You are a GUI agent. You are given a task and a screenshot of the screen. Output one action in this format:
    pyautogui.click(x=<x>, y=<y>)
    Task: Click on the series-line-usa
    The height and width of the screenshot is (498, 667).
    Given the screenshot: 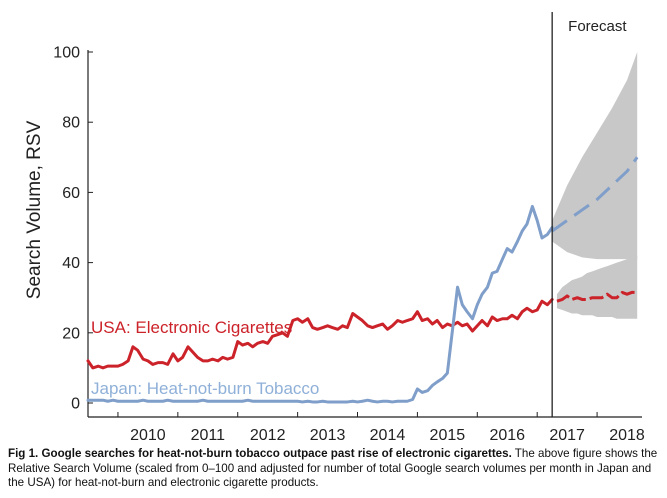 What is the action you would take?
    pyautogui.click(x=320, y=333)
    